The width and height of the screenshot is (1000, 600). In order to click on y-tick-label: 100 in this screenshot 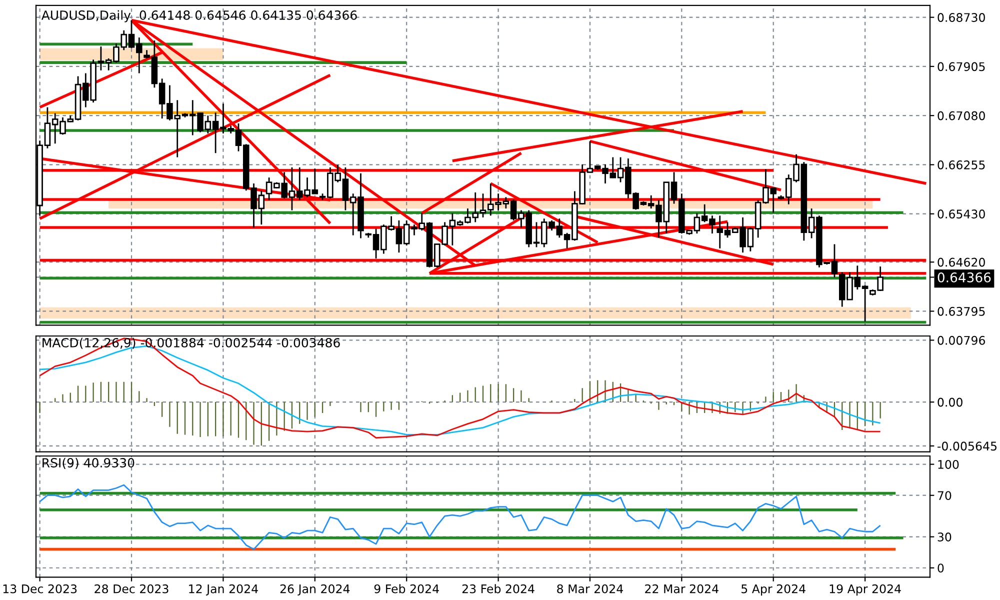, I will do `click(948, 464)`.